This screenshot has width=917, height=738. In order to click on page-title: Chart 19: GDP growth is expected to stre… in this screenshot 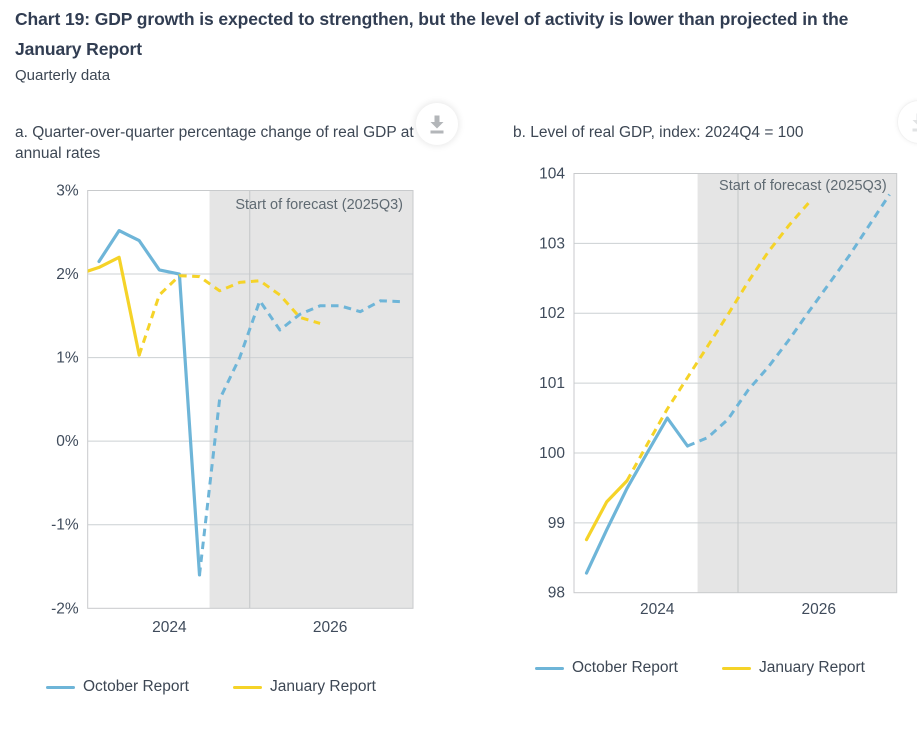, I will do `click(432, 34)`.